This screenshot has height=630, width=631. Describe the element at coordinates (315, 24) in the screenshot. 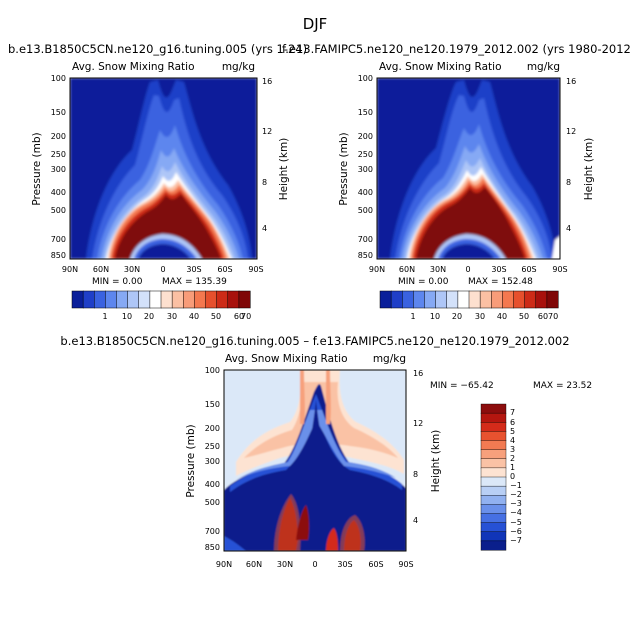

I see `figure-title: DJF` at that location.